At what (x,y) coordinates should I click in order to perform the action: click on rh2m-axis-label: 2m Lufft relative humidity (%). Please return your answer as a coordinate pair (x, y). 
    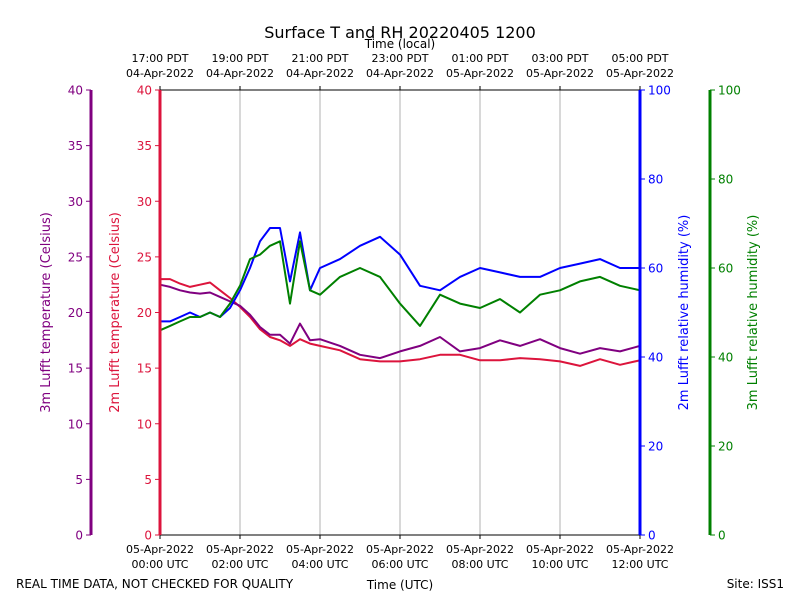
    Looking at the image, I should click on (684, 313).